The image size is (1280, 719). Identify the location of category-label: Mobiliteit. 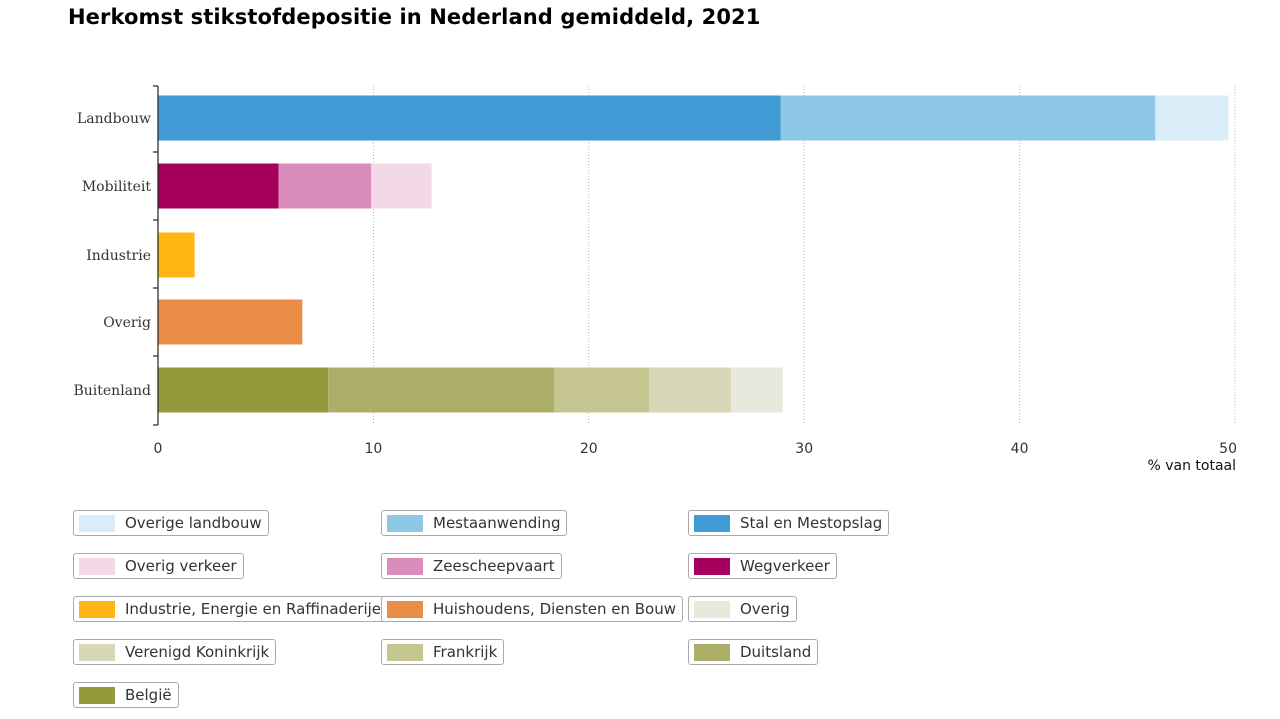
(117, 187).